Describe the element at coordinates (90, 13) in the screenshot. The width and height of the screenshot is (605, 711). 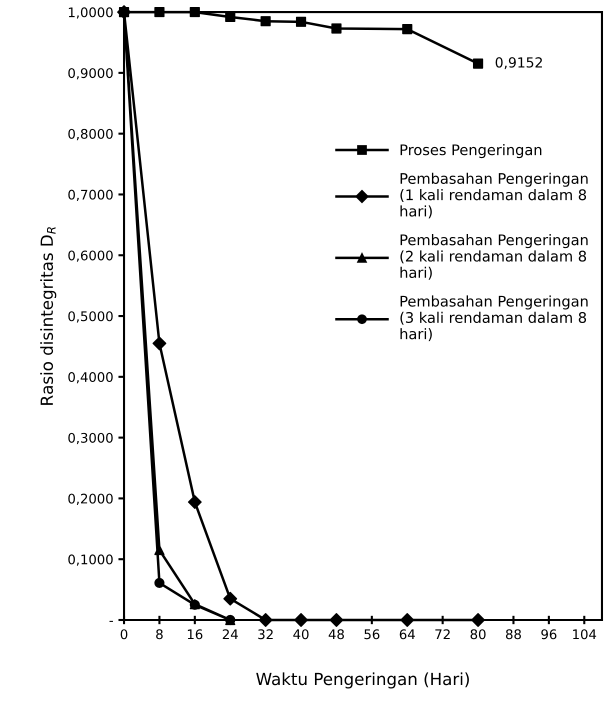
I see `y-tick-label: 1,0000` at that location.